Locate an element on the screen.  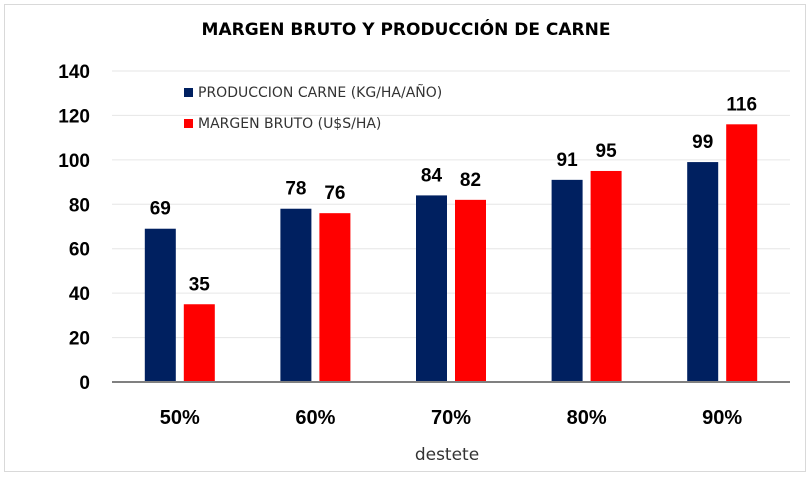
data-label: 76 is located at coordinates (334, 193).